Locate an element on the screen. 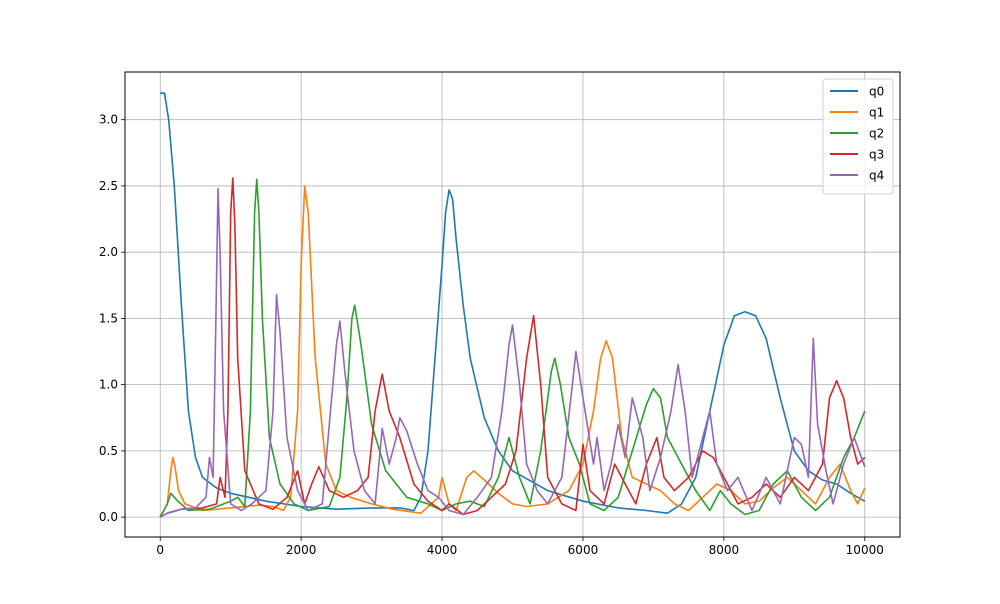 This screenshot has width=1000, height=604. y-tick-label: 0.5 is located at coordinates (108, 451).